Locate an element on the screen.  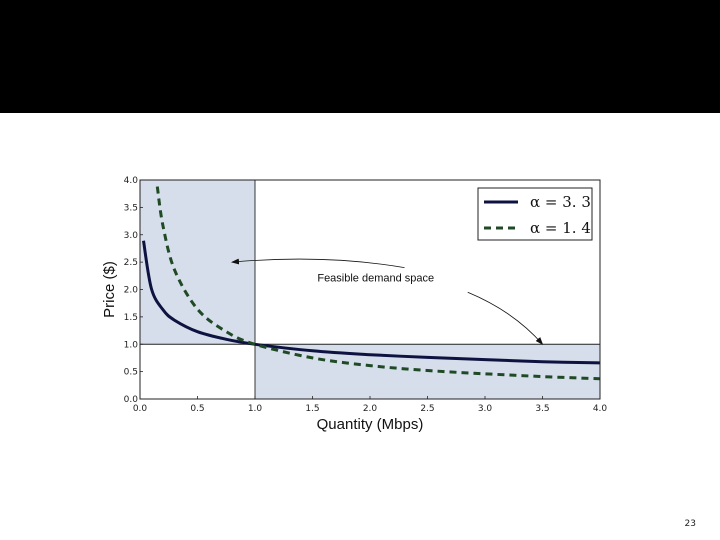
y-tick-label: 4.0 is located at coordinates (131, 181).